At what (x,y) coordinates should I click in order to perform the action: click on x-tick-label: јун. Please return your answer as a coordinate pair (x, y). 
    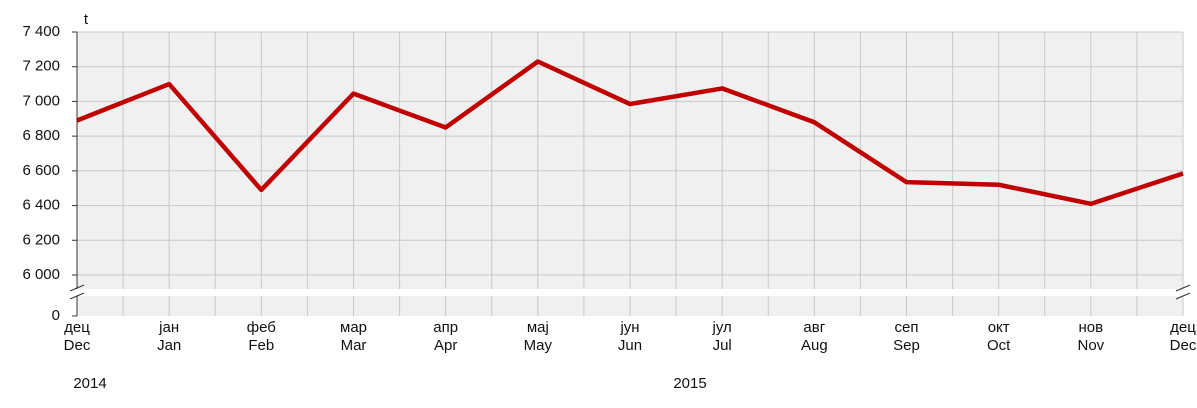
    Looking at the image, I should click on (629, 327).